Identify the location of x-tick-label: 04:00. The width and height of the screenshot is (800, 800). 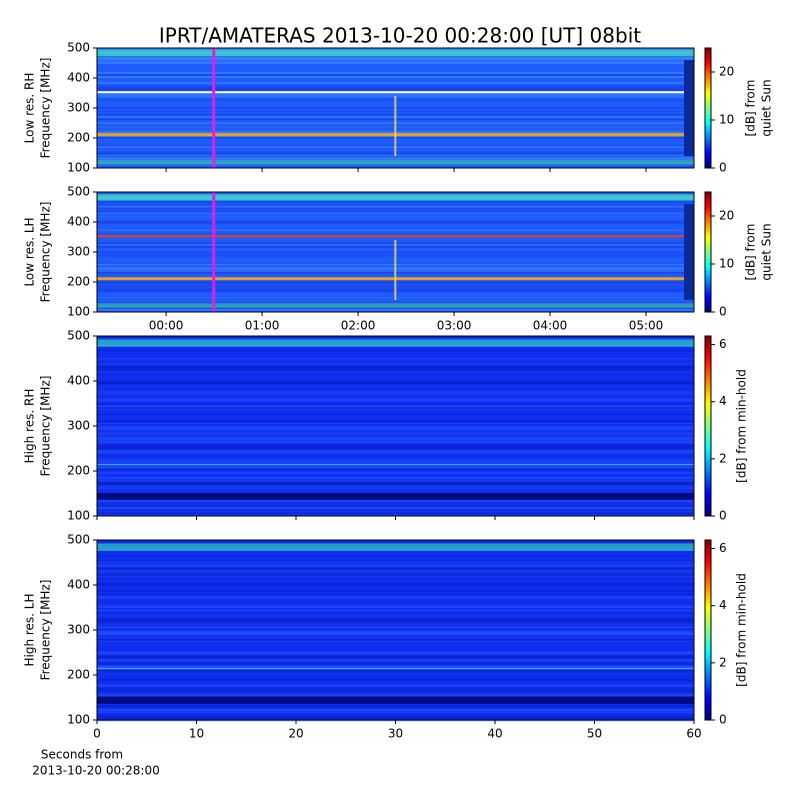
(550, 326).